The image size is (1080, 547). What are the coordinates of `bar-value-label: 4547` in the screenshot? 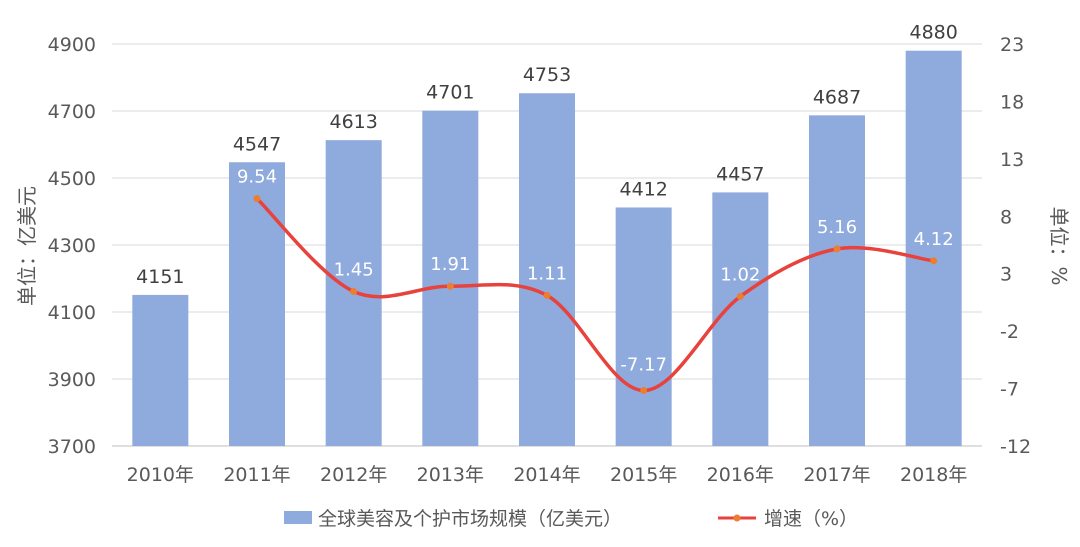 It's located at (257, 144).